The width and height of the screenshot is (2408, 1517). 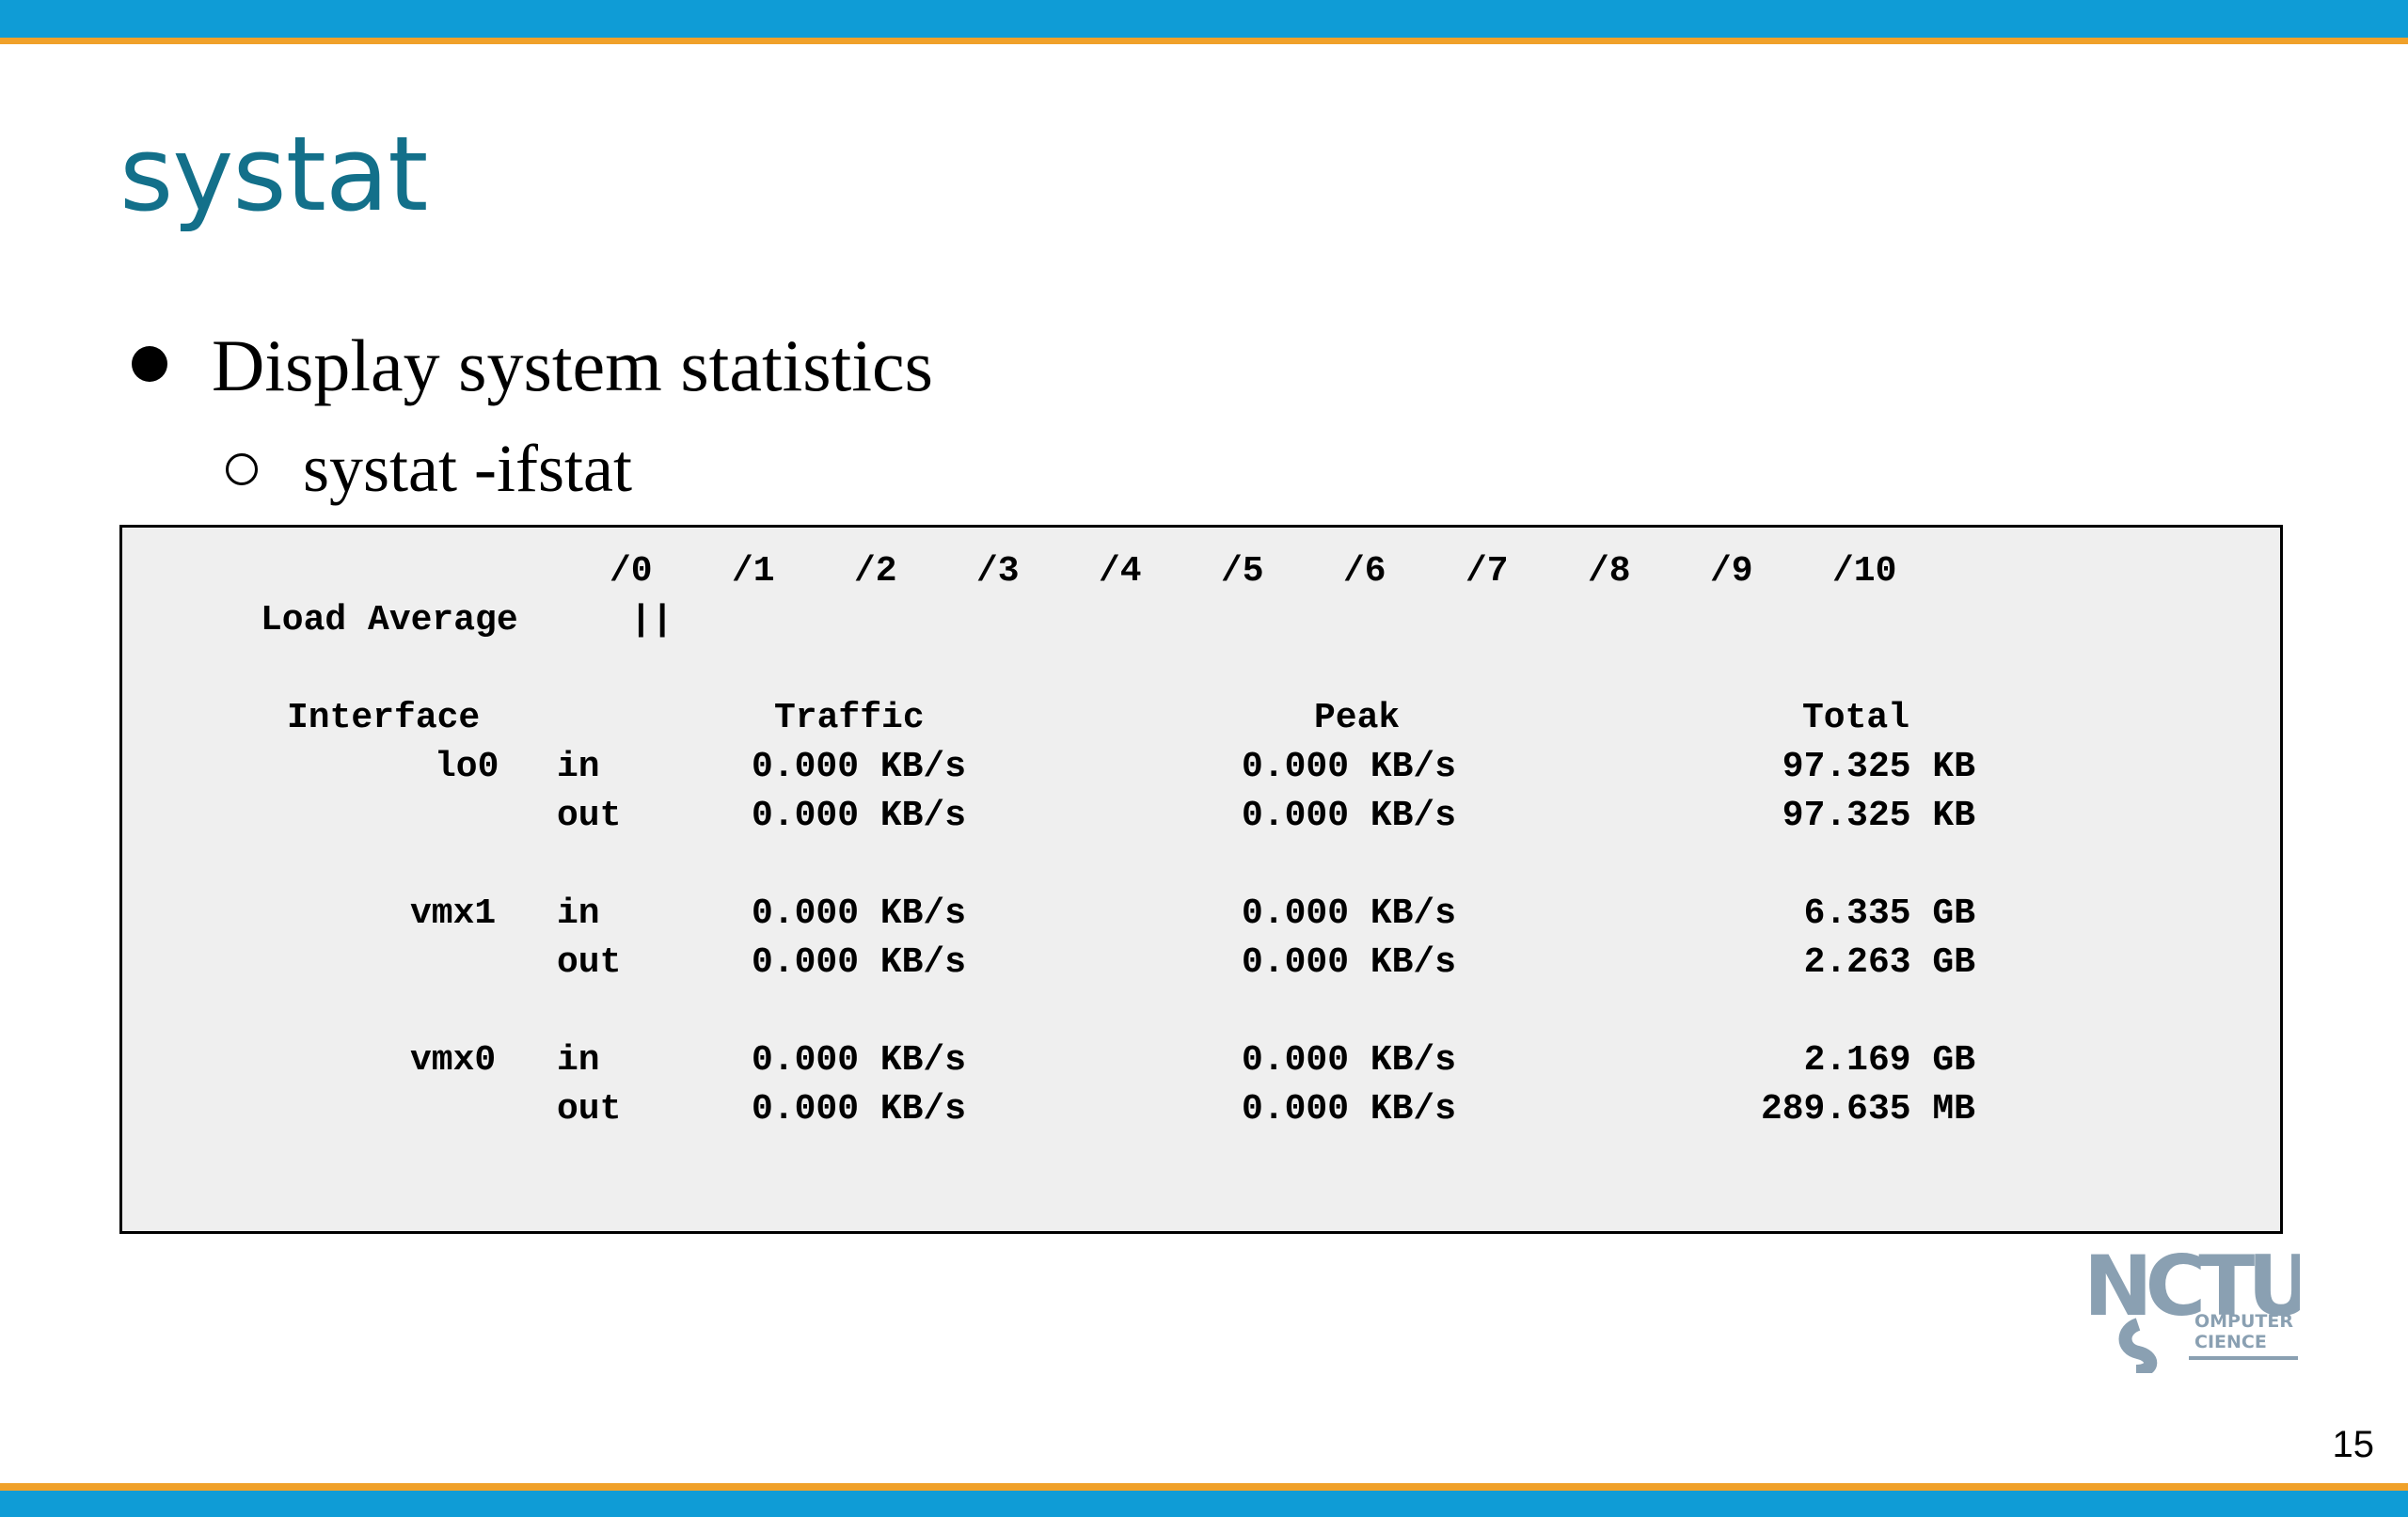 I want to click on peak-column-header: Peak, so click(x=1358, y=718).